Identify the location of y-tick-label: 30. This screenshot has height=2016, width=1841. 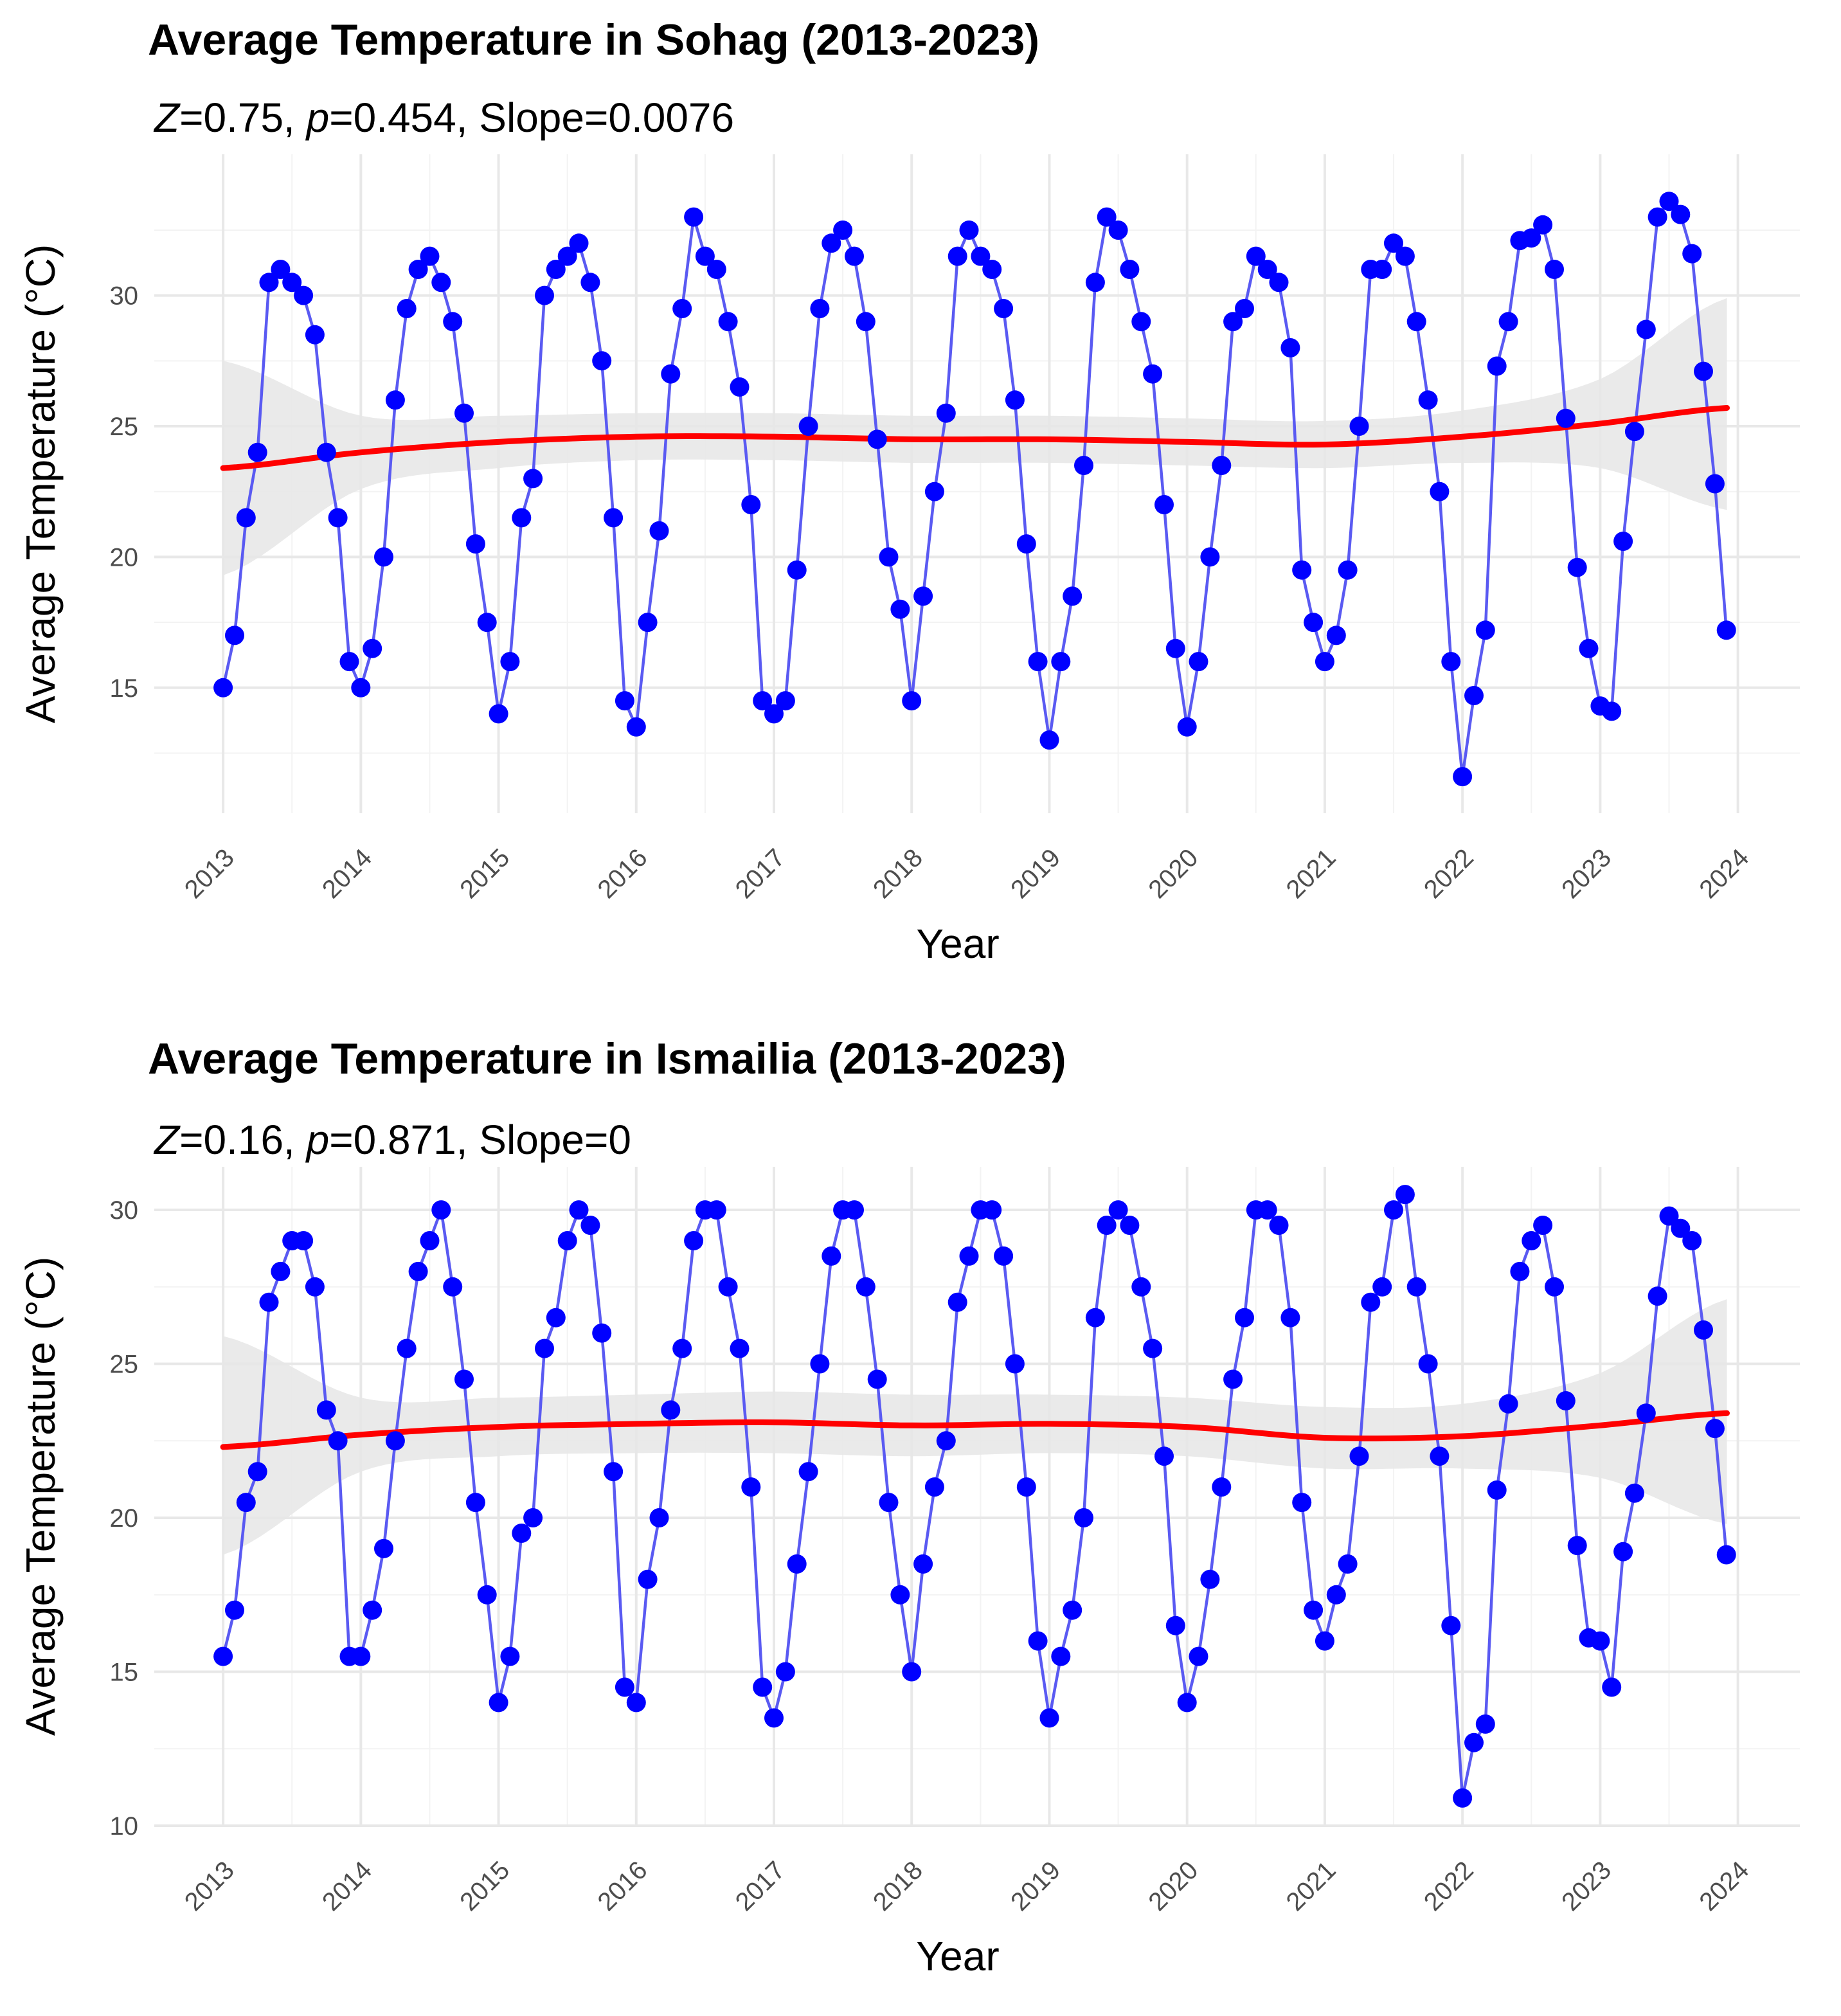
(125, 296).